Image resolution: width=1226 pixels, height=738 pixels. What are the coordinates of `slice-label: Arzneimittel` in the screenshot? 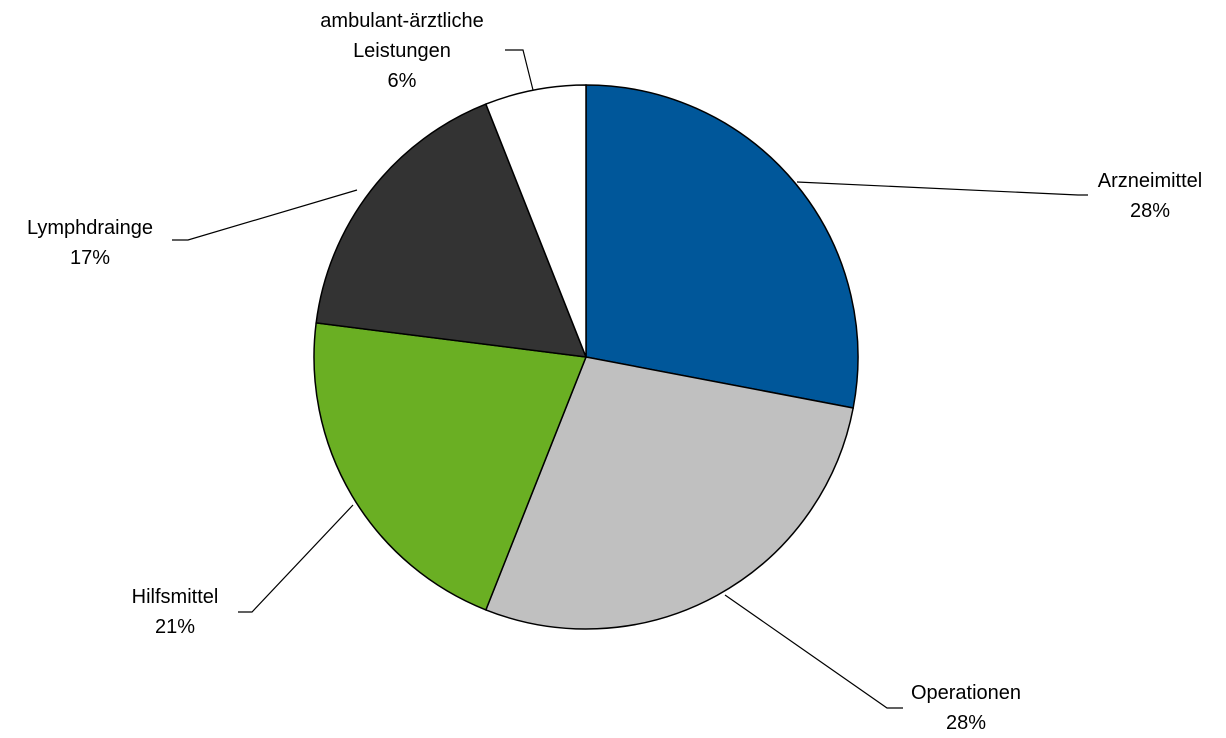 It's located at (1150, 181).